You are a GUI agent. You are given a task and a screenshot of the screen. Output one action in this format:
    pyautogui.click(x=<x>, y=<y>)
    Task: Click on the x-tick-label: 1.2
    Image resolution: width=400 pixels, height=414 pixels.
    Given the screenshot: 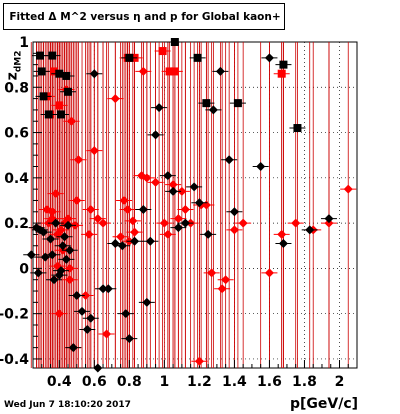 What is the action you would take?
    pyautogui.click(x=199, y=382)
    